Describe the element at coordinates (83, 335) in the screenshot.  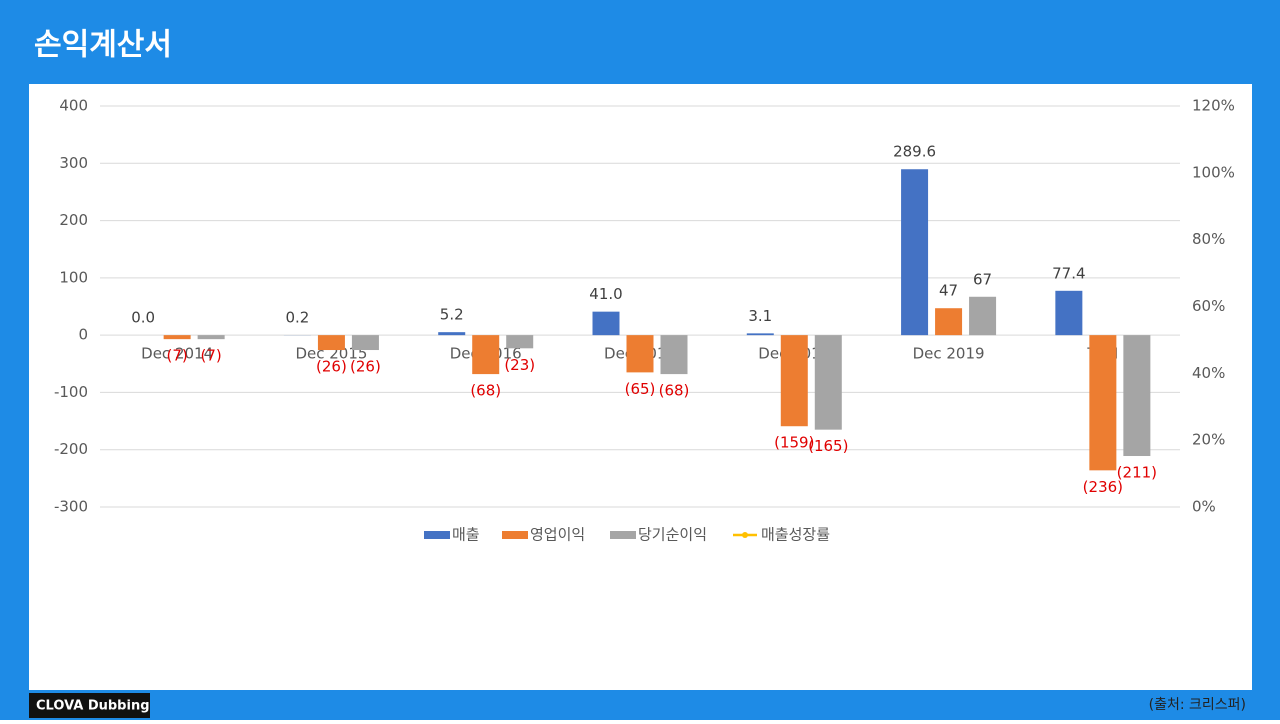
I see `y-tick-label: 0` at that location.